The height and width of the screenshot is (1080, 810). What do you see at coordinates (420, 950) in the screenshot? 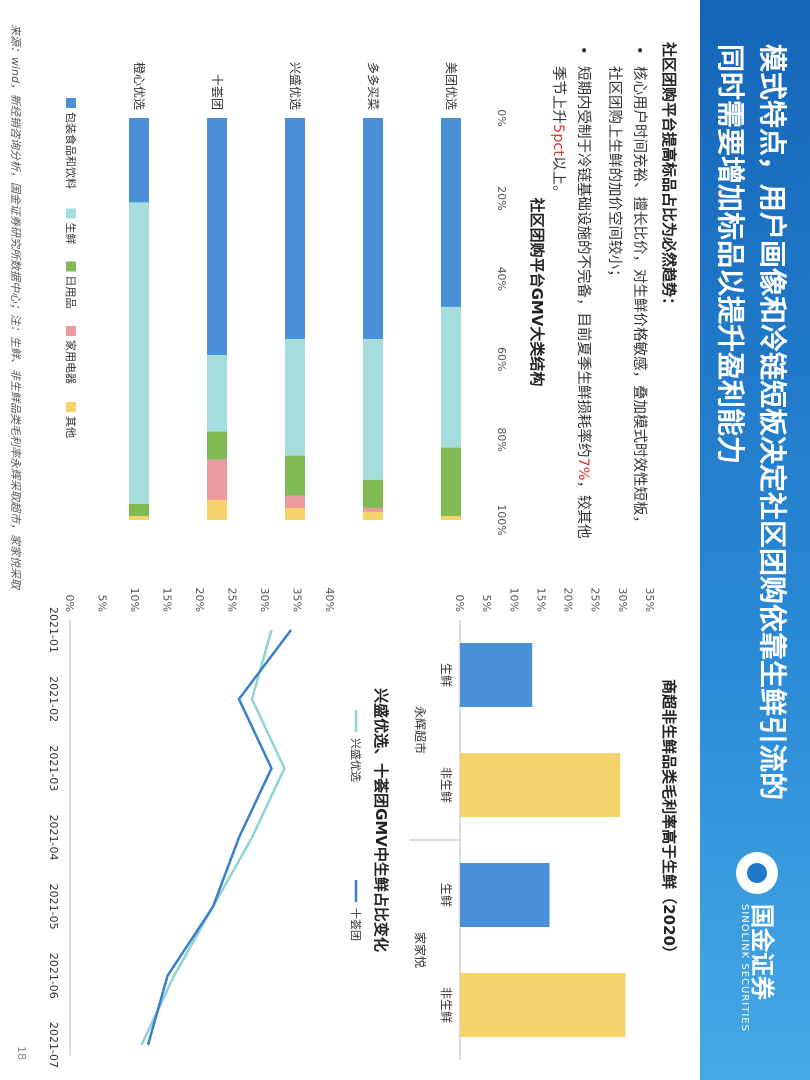
I see `group-label: 家家悦` at bounding box center [420, 950].